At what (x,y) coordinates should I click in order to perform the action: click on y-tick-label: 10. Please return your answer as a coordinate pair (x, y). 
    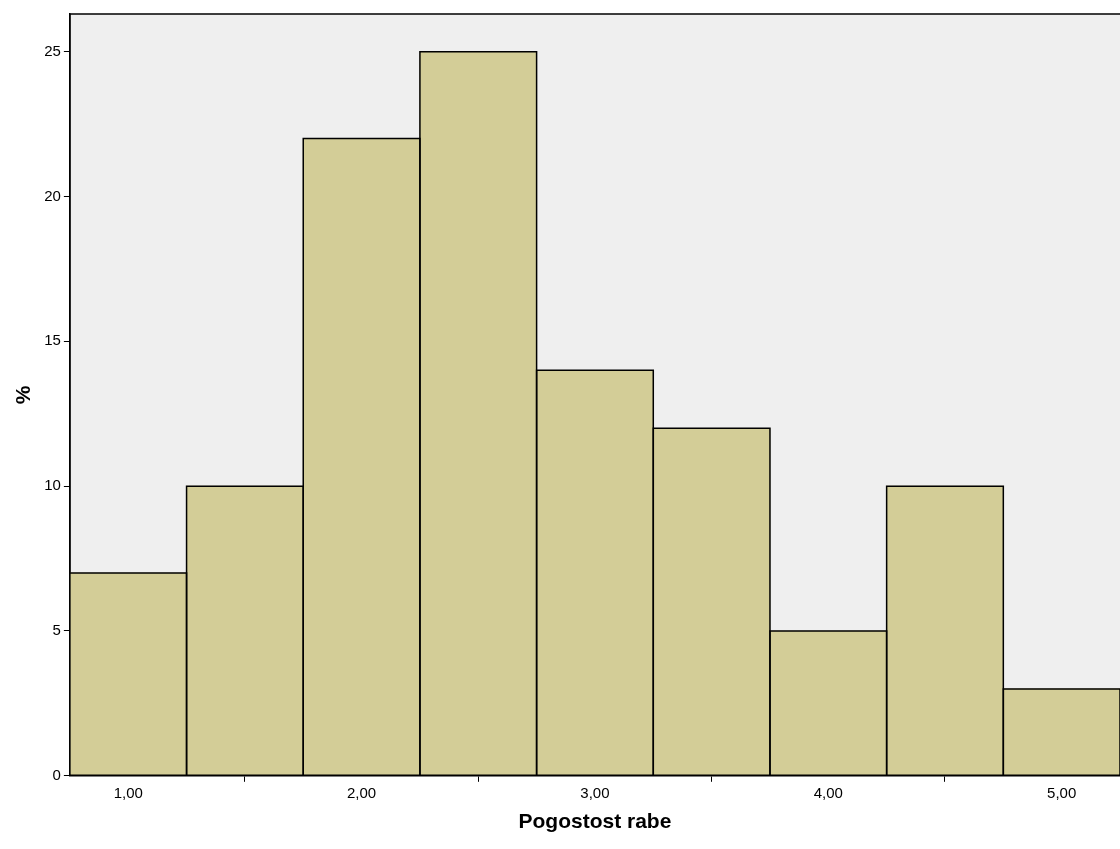
    Looking at the image, I should click on (52, 485).